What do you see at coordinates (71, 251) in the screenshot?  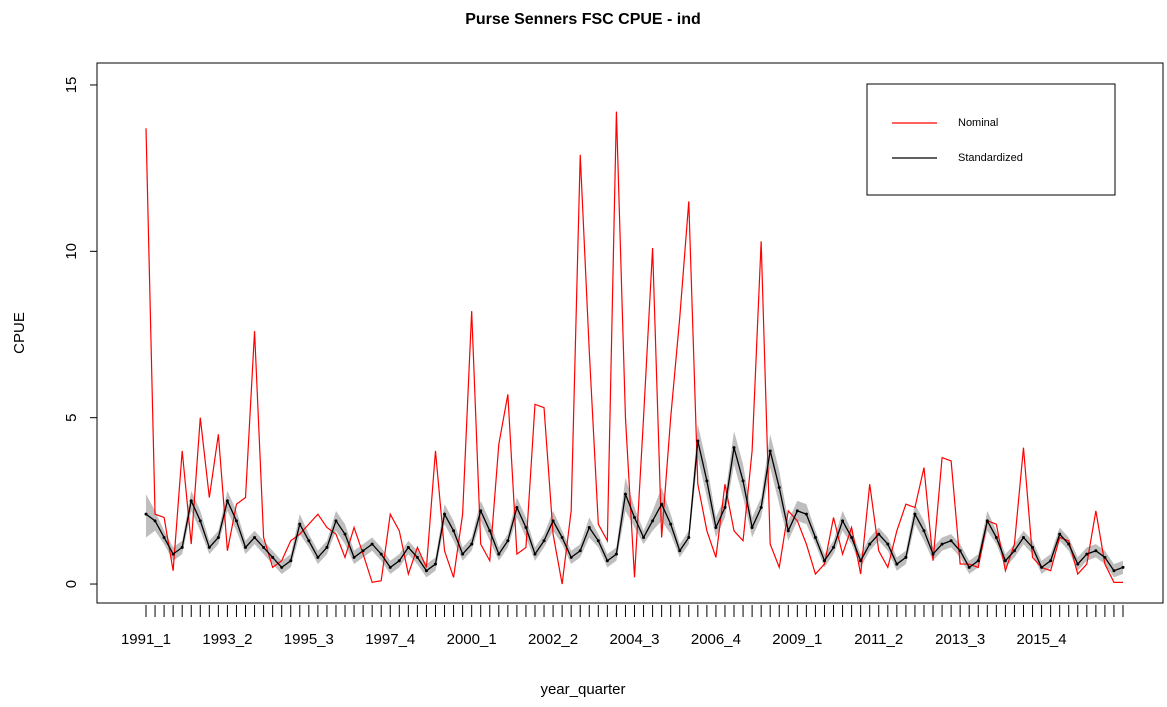 I see `y-tick-label: 10` at bounding box center [71, 251].